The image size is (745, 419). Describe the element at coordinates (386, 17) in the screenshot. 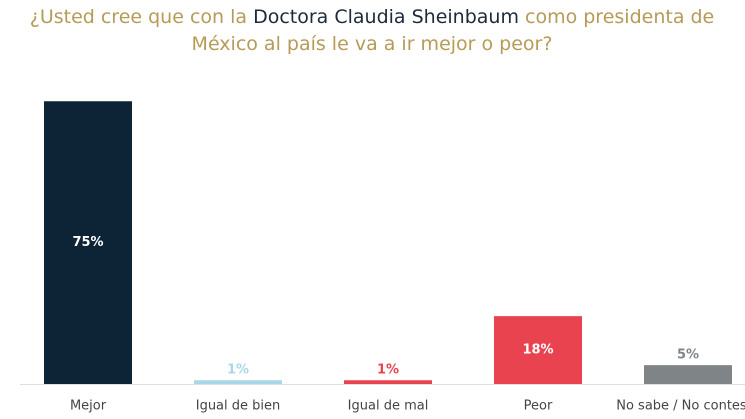

I see `title-highlight: Doctora Claudia Sheinbaum` at that location.